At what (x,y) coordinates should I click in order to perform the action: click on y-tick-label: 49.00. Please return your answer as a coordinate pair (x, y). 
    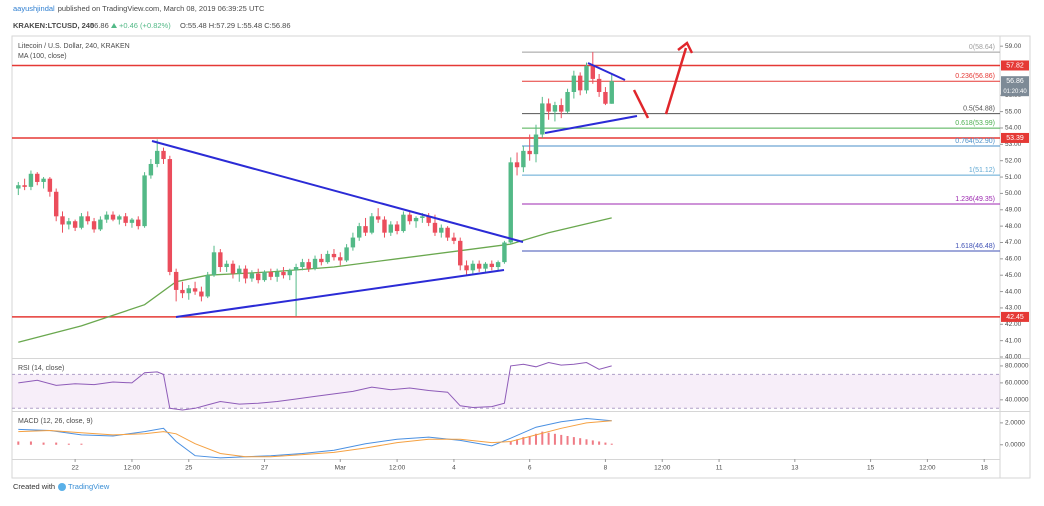
    Looking at the image, I should click on (1013, 209).